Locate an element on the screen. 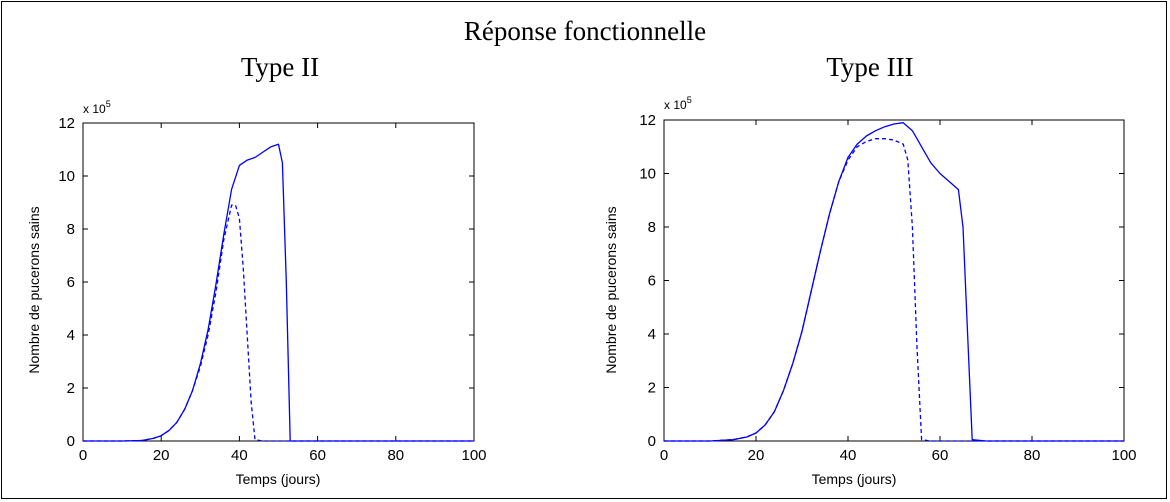 The image size is (1170, 502). chart-title-type-iii: Type III is located at coordinates (870, 67).